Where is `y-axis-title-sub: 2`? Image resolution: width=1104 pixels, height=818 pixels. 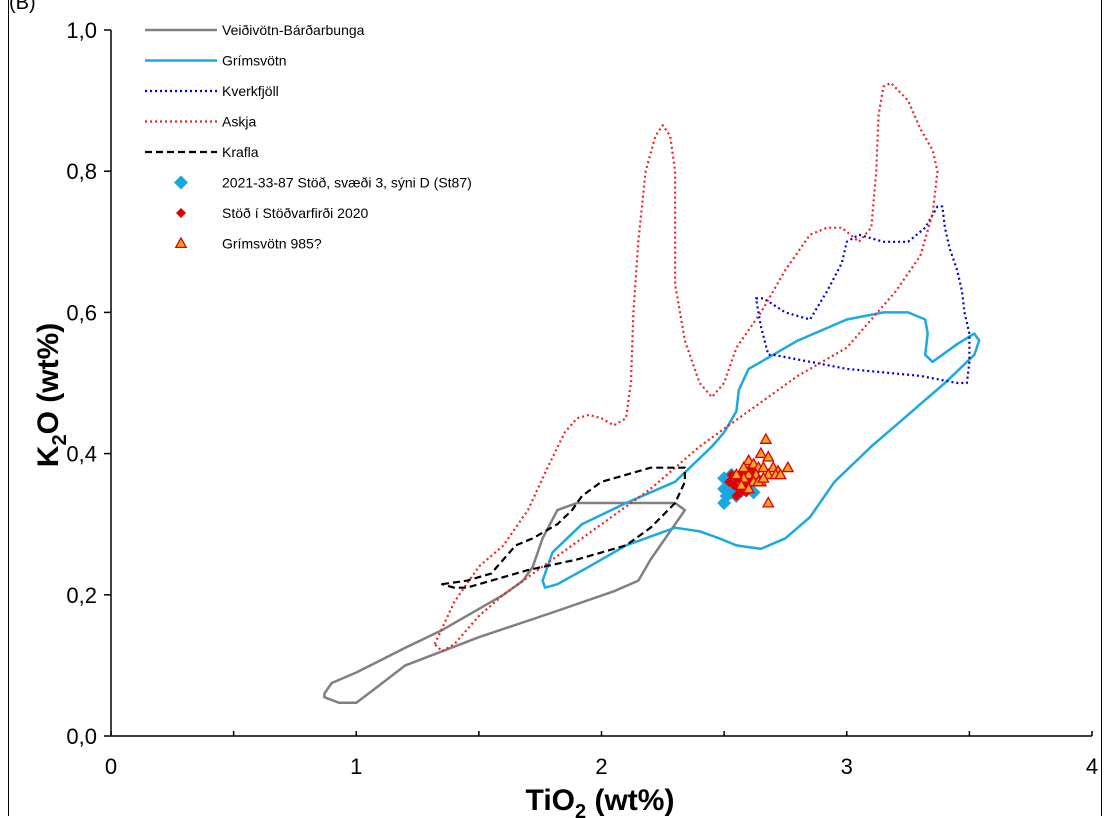 y-axis-title-sub: 2 is located at coordinates (60, 439).